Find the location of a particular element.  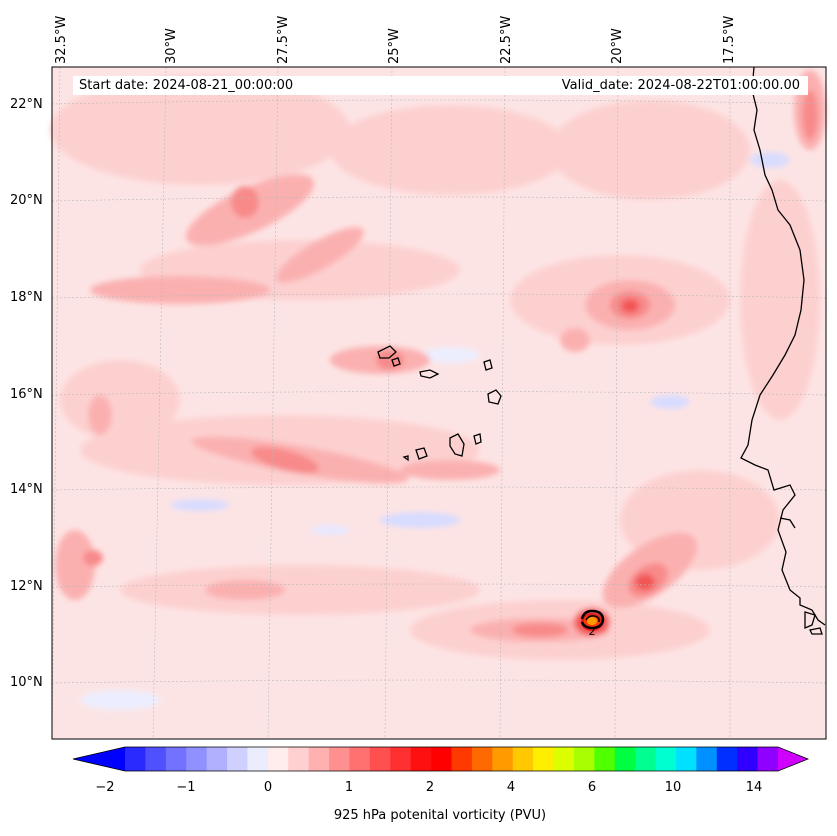

lat-label-20n: 20°N is located at coordinates (26, 200).